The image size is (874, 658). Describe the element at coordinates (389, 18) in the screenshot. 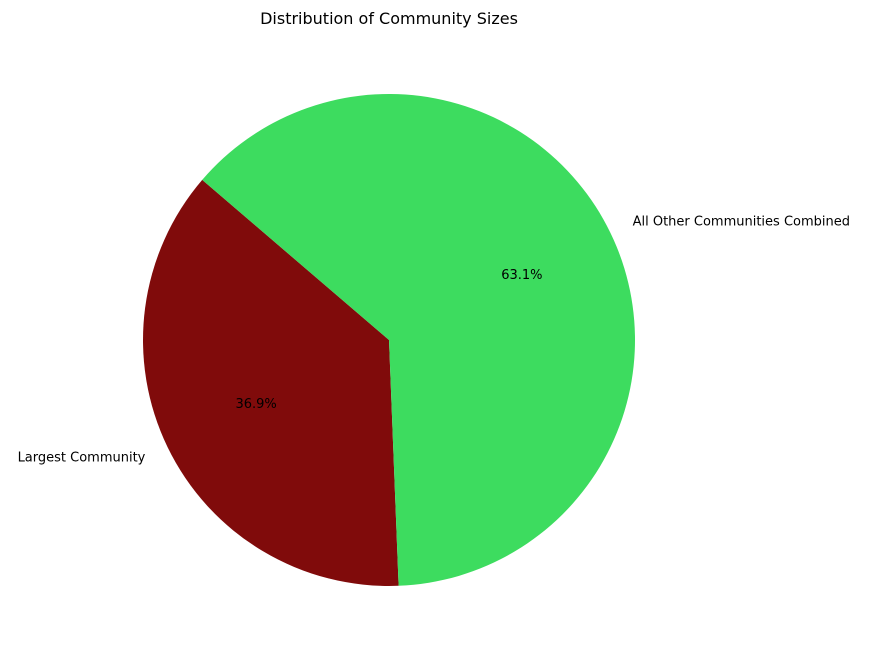

I see `chart-title: Distribution of Community Sizes` at that location.